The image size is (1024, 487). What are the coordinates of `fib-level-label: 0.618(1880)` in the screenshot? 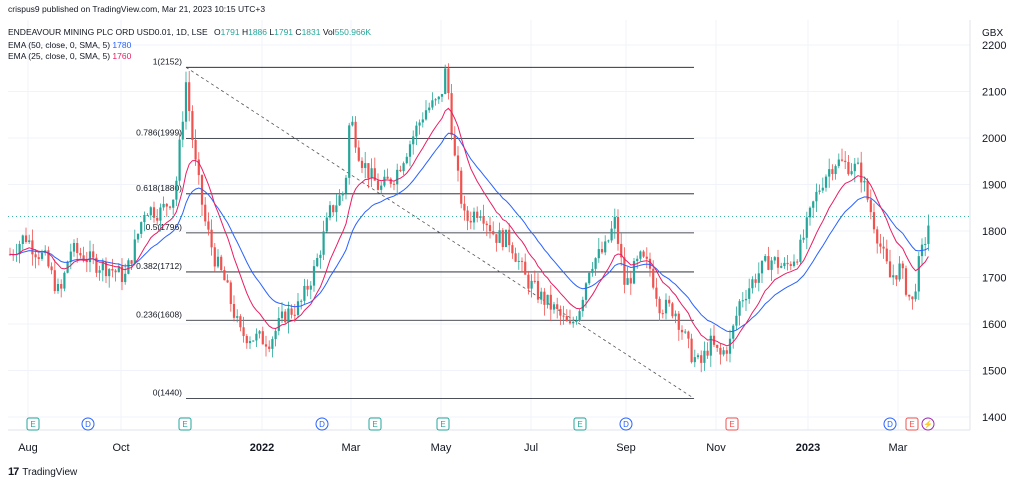 It's located at (159, 188).